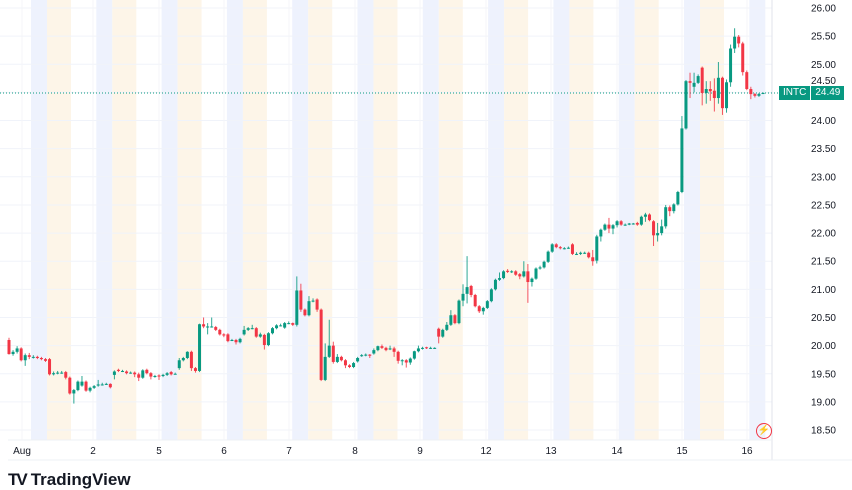 The image size is (852, 490). I want to click on time-tick-label: 12, so click(486, 451).